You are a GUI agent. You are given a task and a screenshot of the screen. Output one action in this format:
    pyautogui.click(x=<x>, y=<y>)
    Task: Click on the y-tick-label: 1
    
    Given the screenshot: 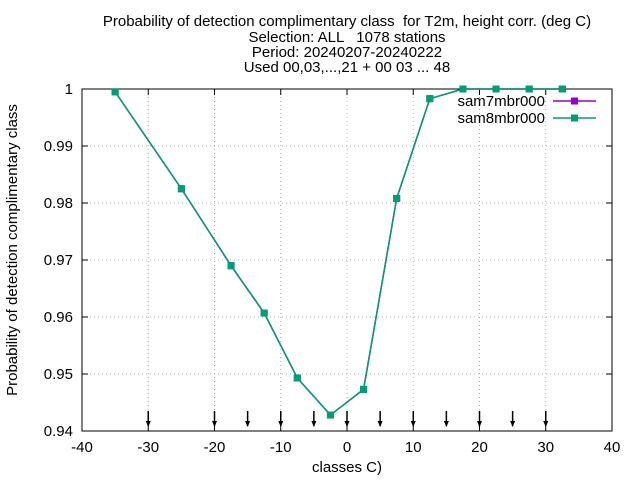 What is the action you would take?
    pyautogui.click(x=69, y=89)
    